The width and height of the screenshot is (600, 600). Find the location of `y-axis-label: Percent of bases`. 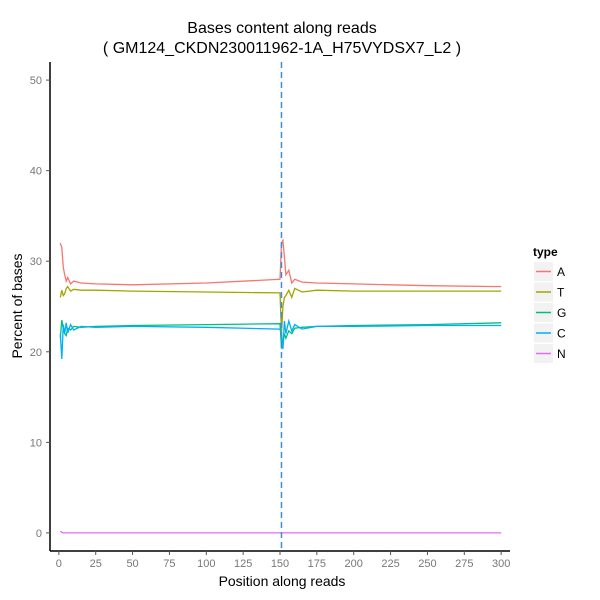

y-axis-label: Percent of bases is located at coordinates (17, 305).